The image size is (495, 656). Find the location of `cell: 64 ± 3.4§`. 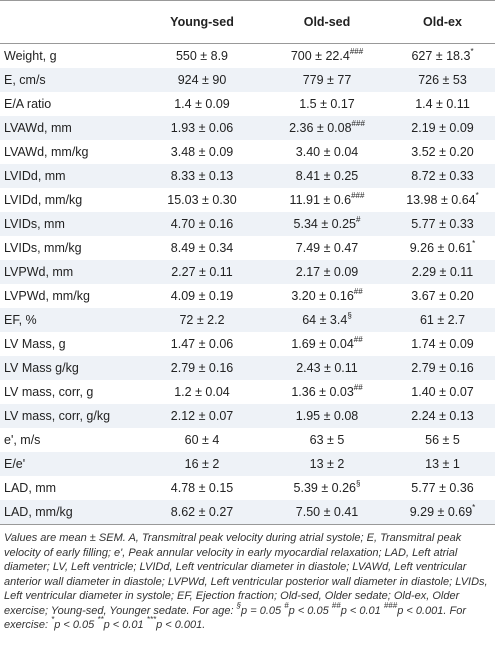

cell: 64 ± 3.4§ is located at coordinates (327, 320).